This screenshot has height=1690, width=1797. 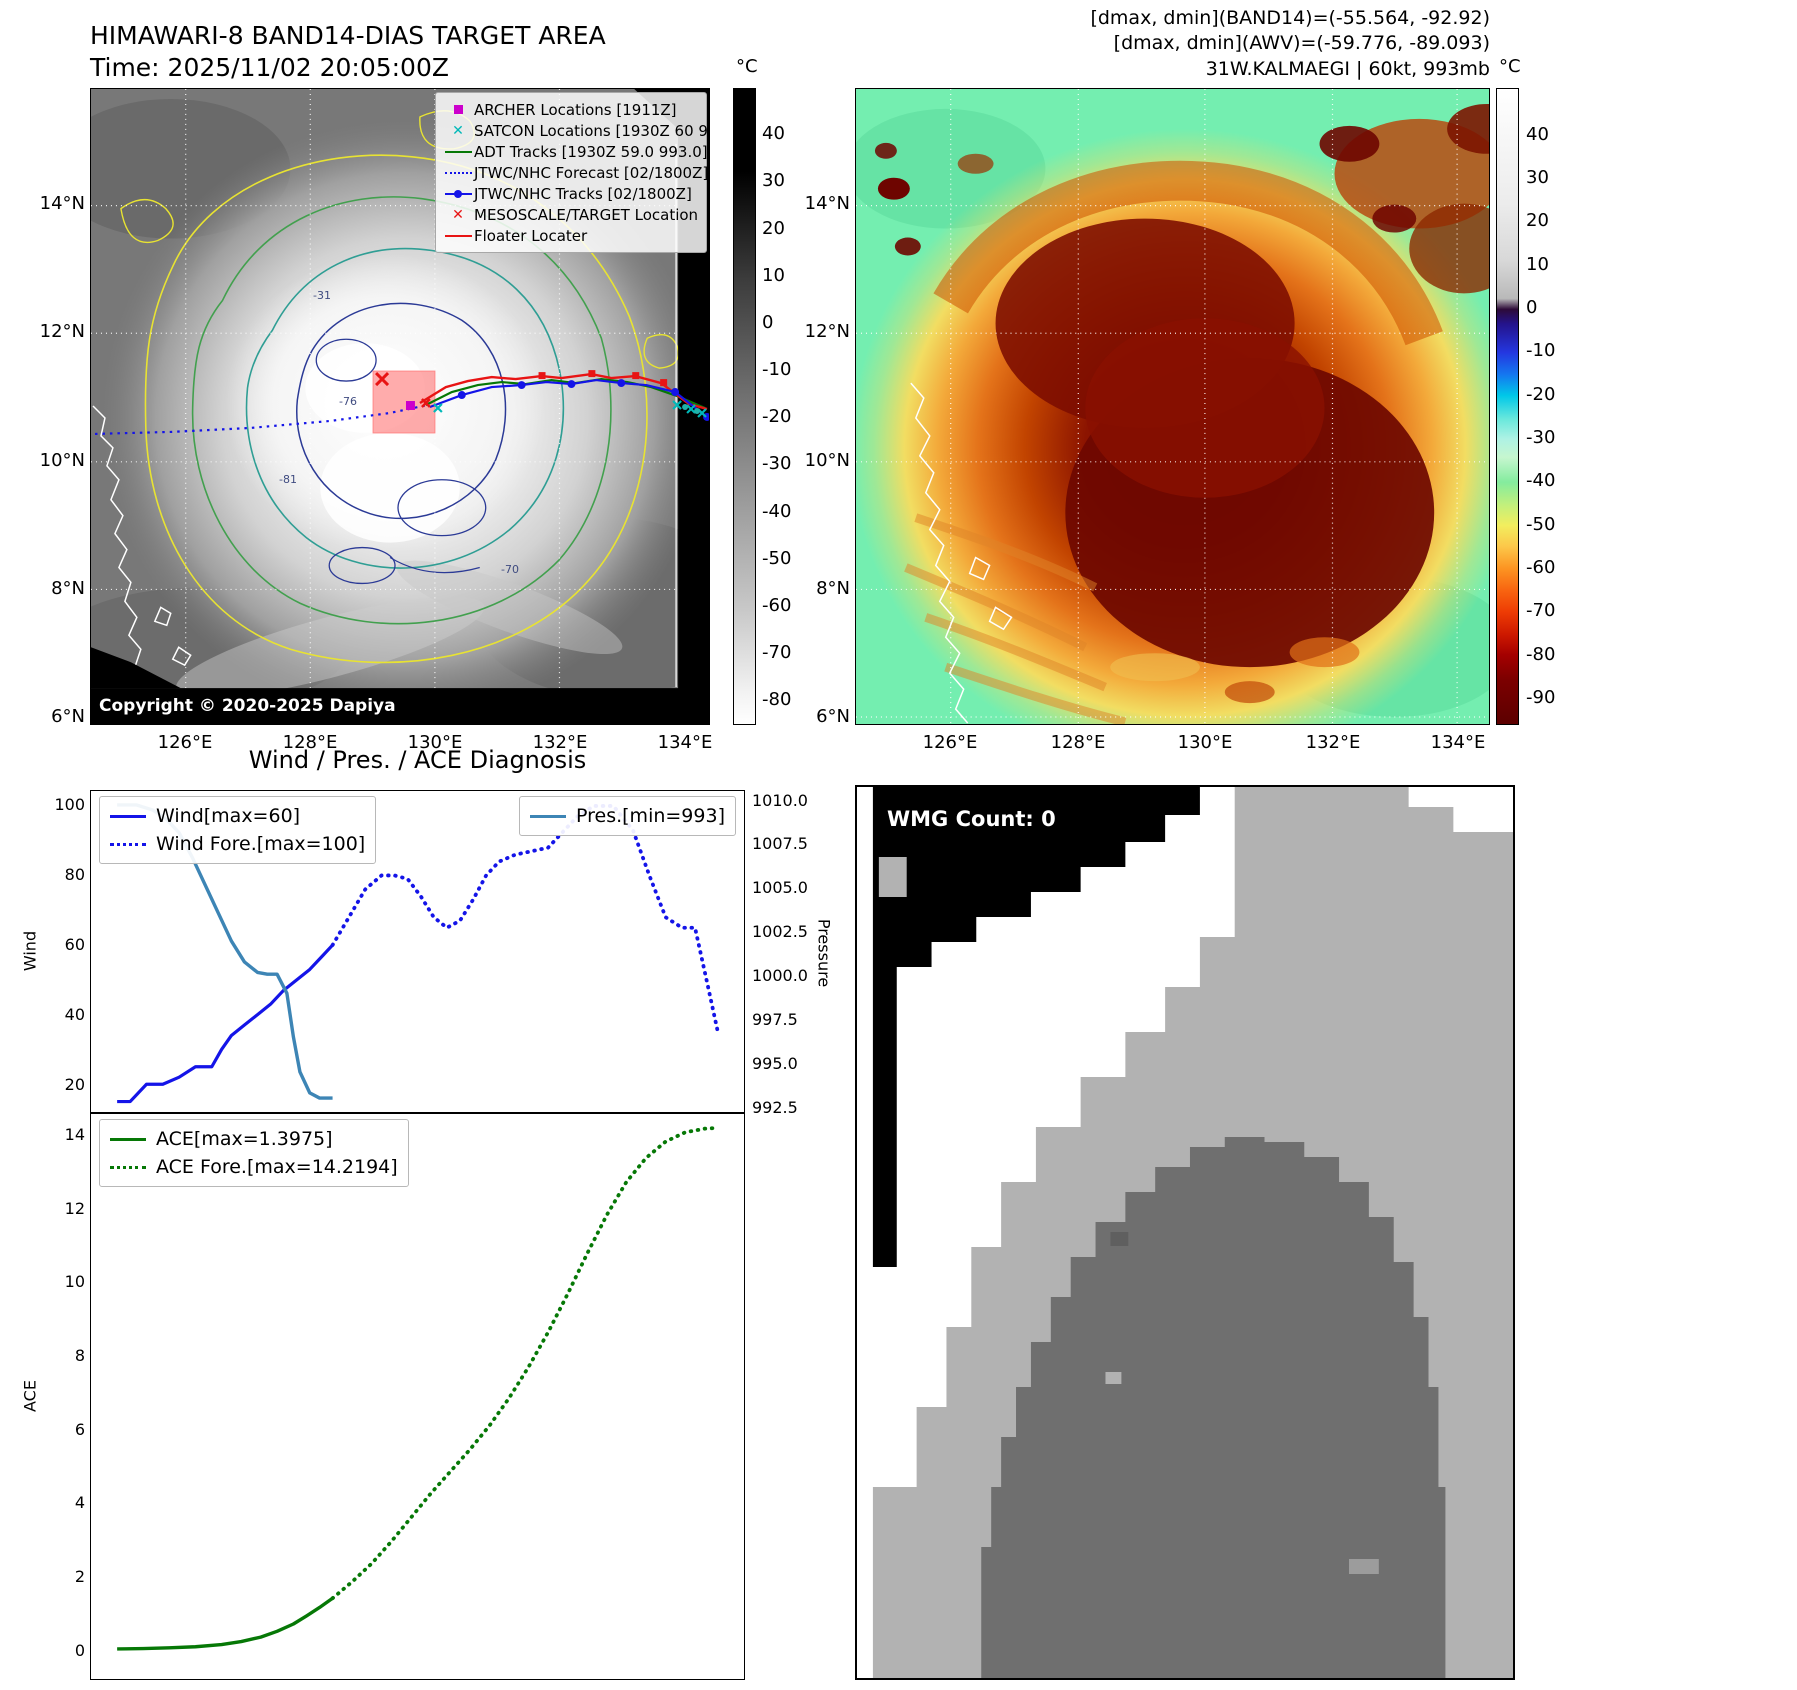 I want to click on contour-label: -81, so click(x=288, y=479).